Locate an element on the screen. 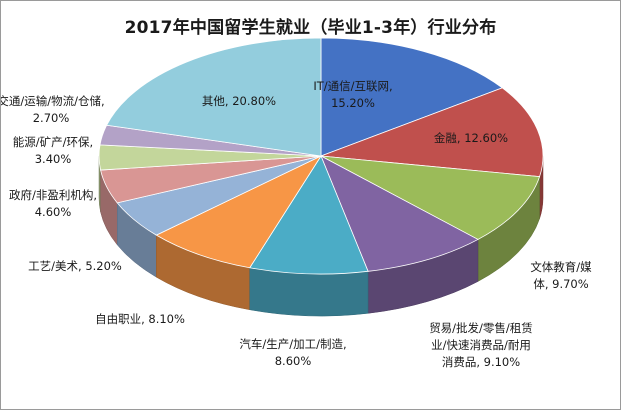 The width and height of the screenshot is (621, 410). data-label-line: 业/快速消费品/耐用 is located at coordinates (481, 345).